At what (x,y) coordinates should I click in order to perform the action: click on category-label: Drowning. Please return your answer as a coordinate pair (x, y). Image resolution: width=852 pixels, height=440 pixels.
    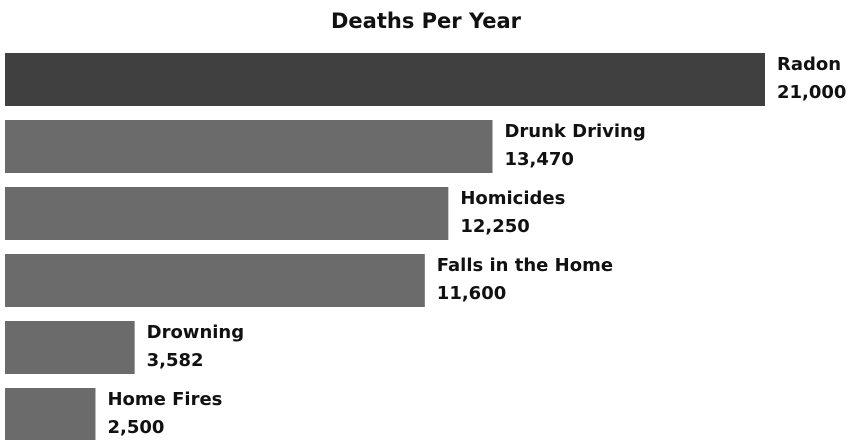
    Looking at the image, I should click on (196, 332).